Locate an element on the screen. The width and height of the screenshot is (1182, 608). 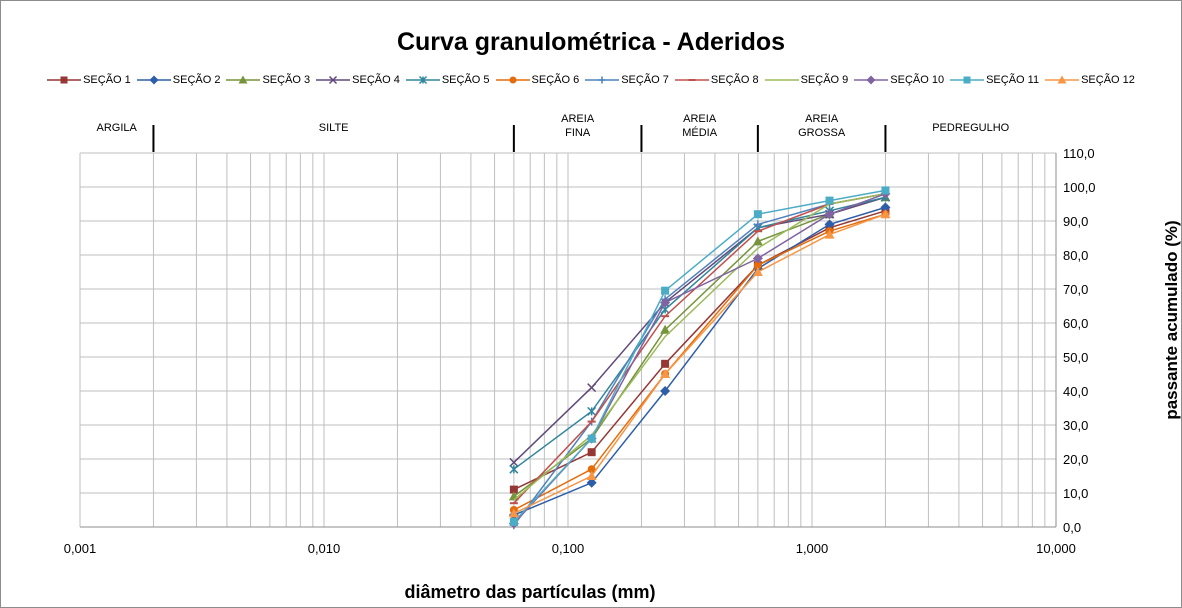
legend-item: SEÇÃO 3 is located at coordinates (268, 80).